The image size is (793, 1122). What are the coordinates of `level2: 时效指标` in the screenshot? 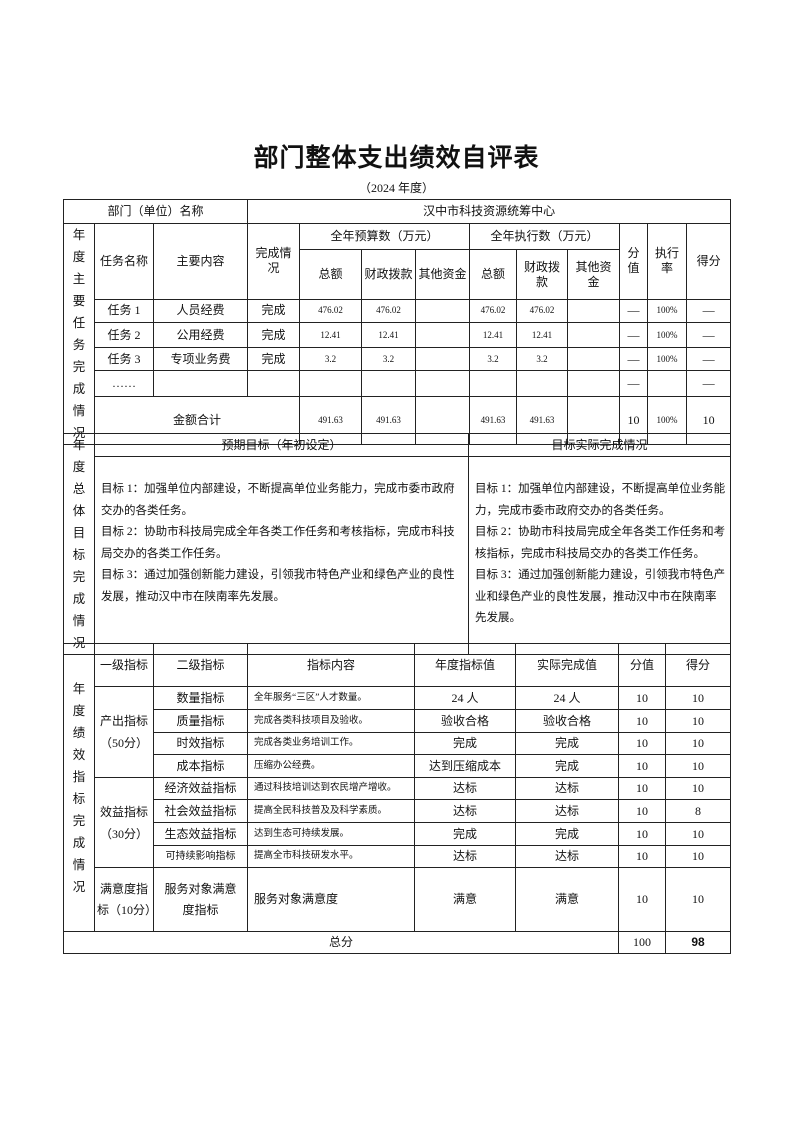 It's located at (200, 743).